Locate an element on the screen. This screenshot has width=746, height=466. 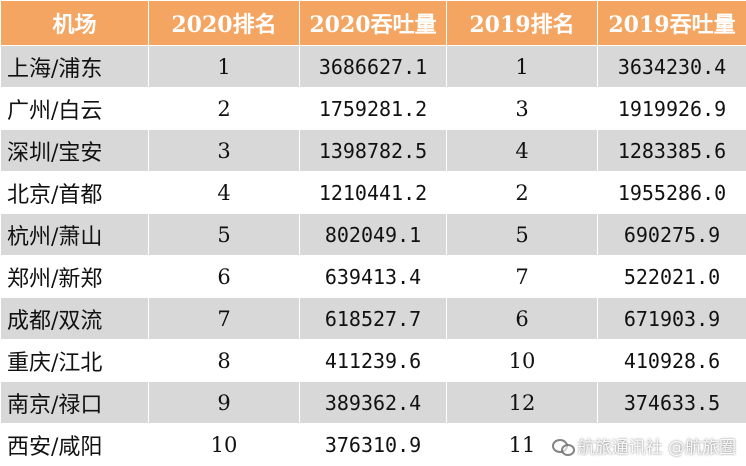
cell-throughput-2020: 1759281.2 is located at coordinates (373, 109).